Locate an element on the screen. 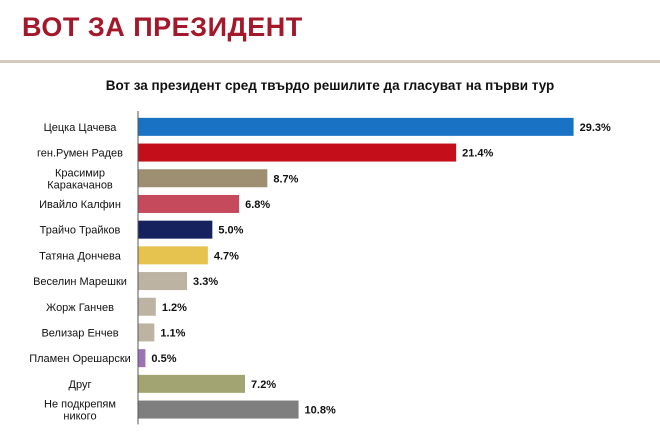  value-label: 10.8% is located at coordinates (320, 411).